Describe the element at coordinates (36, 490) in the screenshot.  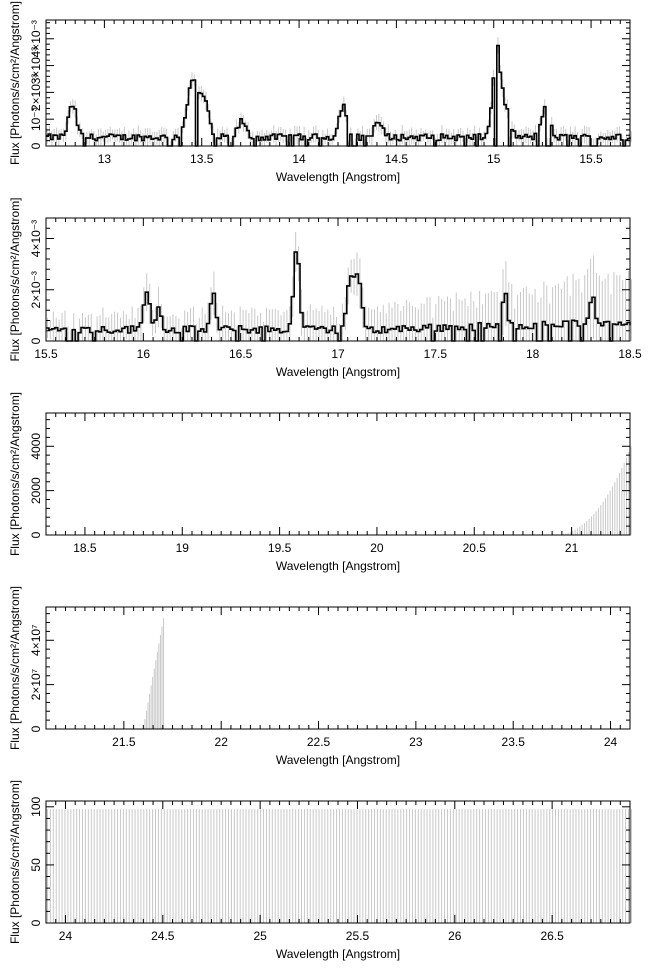
I see `y-tick-label: 2000` at that location.